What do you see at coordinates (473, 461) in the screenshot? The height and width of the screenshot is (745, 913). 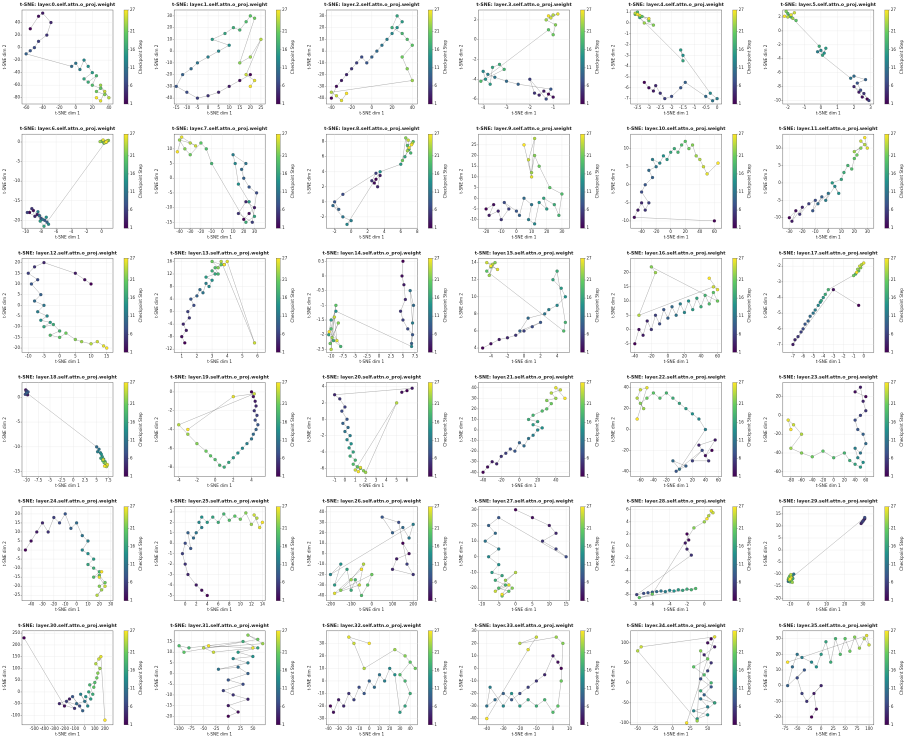 I see `y-tick-label: -30` at bounding box center [473, 461].